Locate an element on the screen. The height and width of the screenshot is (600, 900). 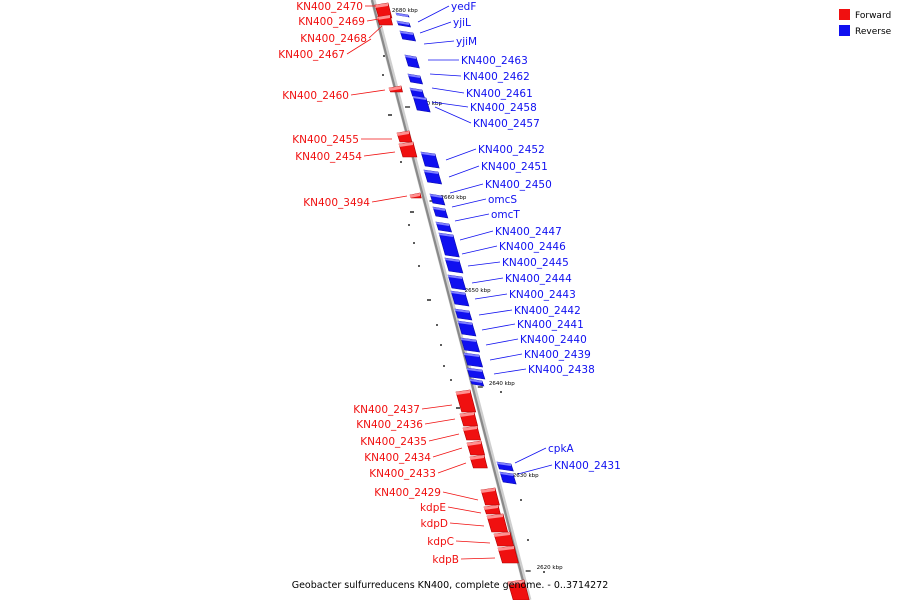
gene-label-kn400-2463: KN400_2463 is located at coordinates (494, 61).